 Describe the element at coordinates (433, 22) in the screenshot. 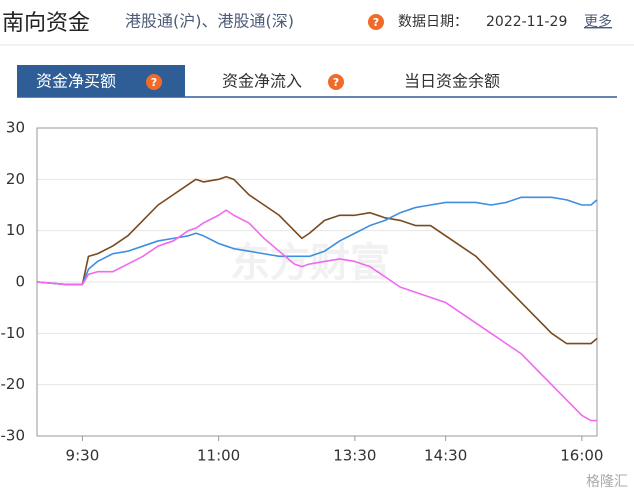

I see `date-label: 数据日期：` at that location.